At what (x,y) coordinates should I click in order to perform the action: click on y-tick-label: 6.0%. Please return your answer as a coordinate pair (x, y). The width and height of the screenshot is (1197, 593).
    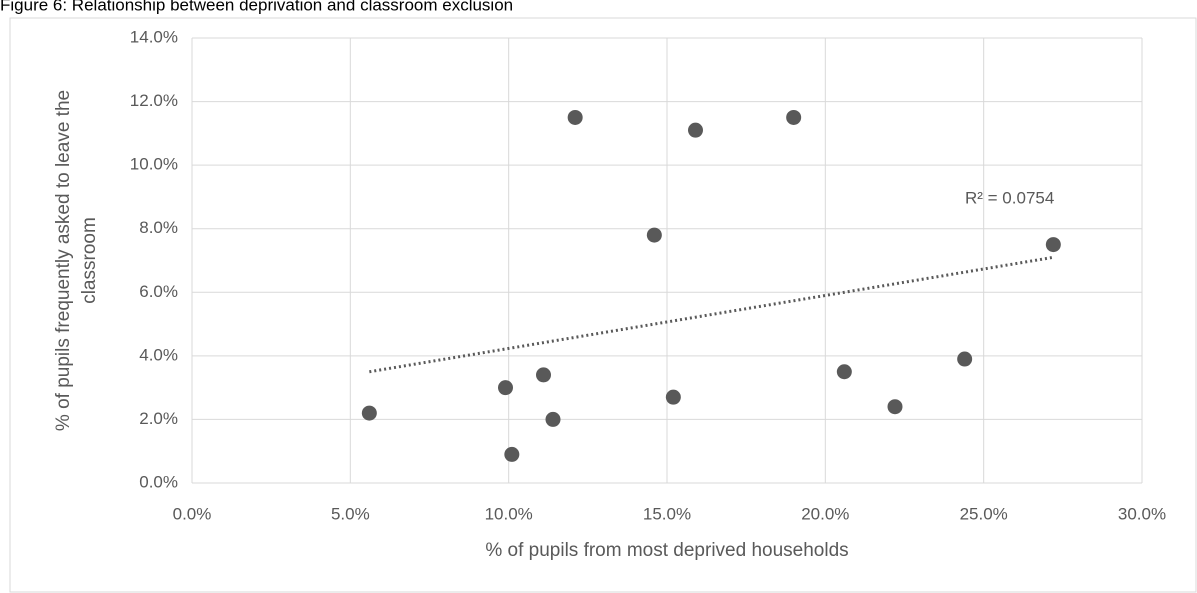
    Looking at the image, I should click on (158, 291).